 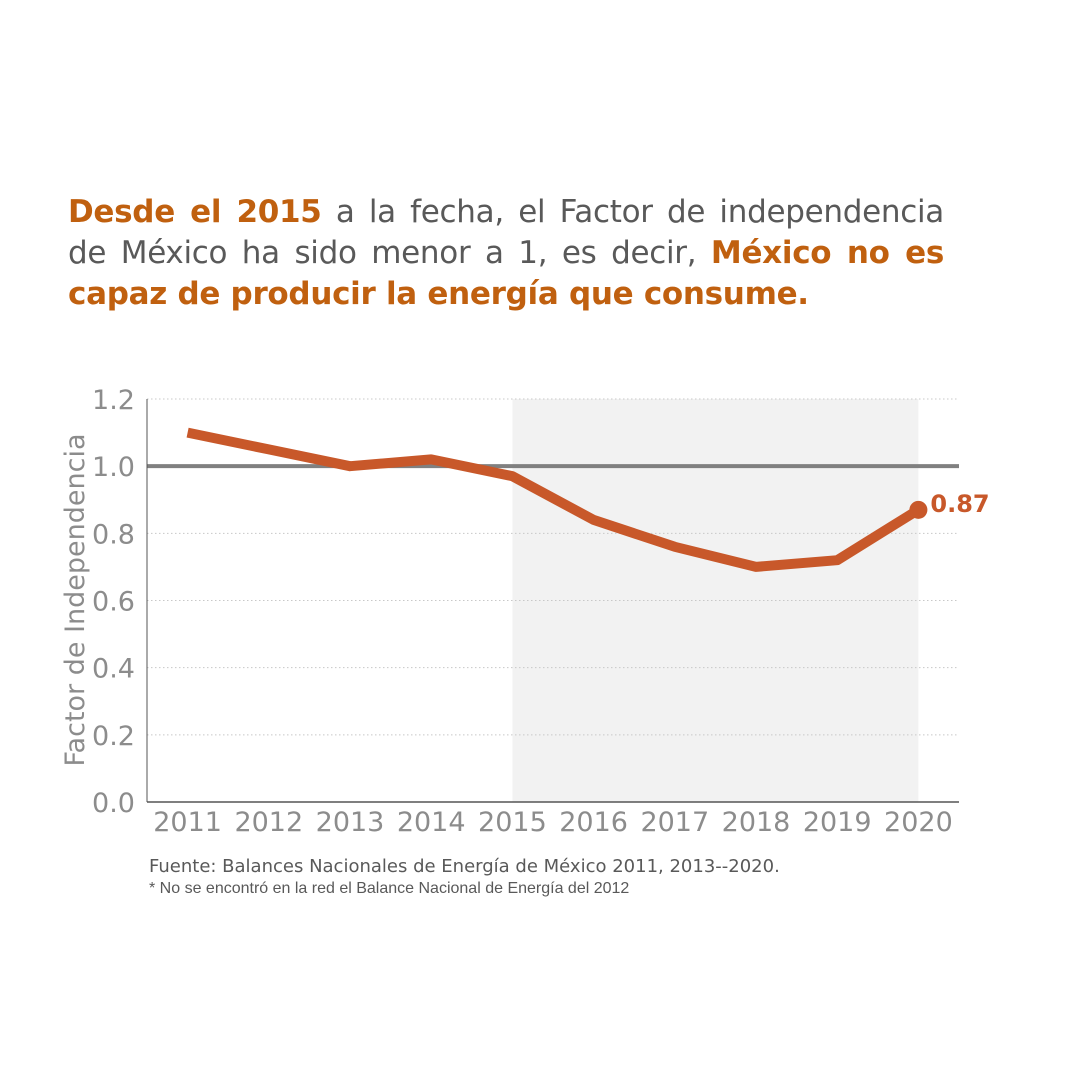 What do you see at coordinates (113, 467) in the screenshot?
I see `y-tick-label-1.0: 1.0` at bounding box center [113, 467].